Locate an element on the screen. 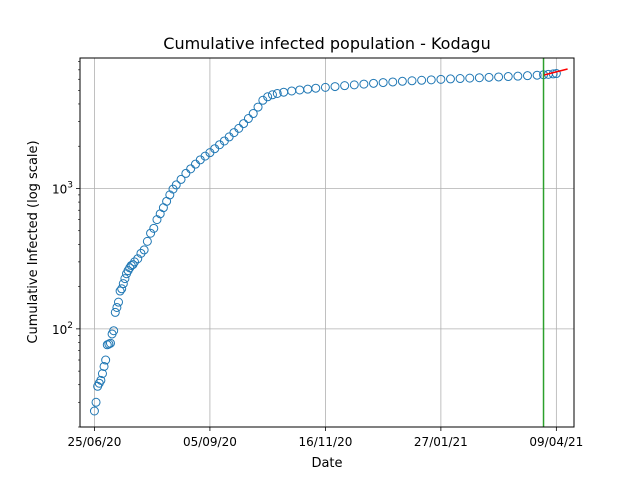  chart-title: Cumulative infected population - Kodagu is located at coordinates (326, 43).